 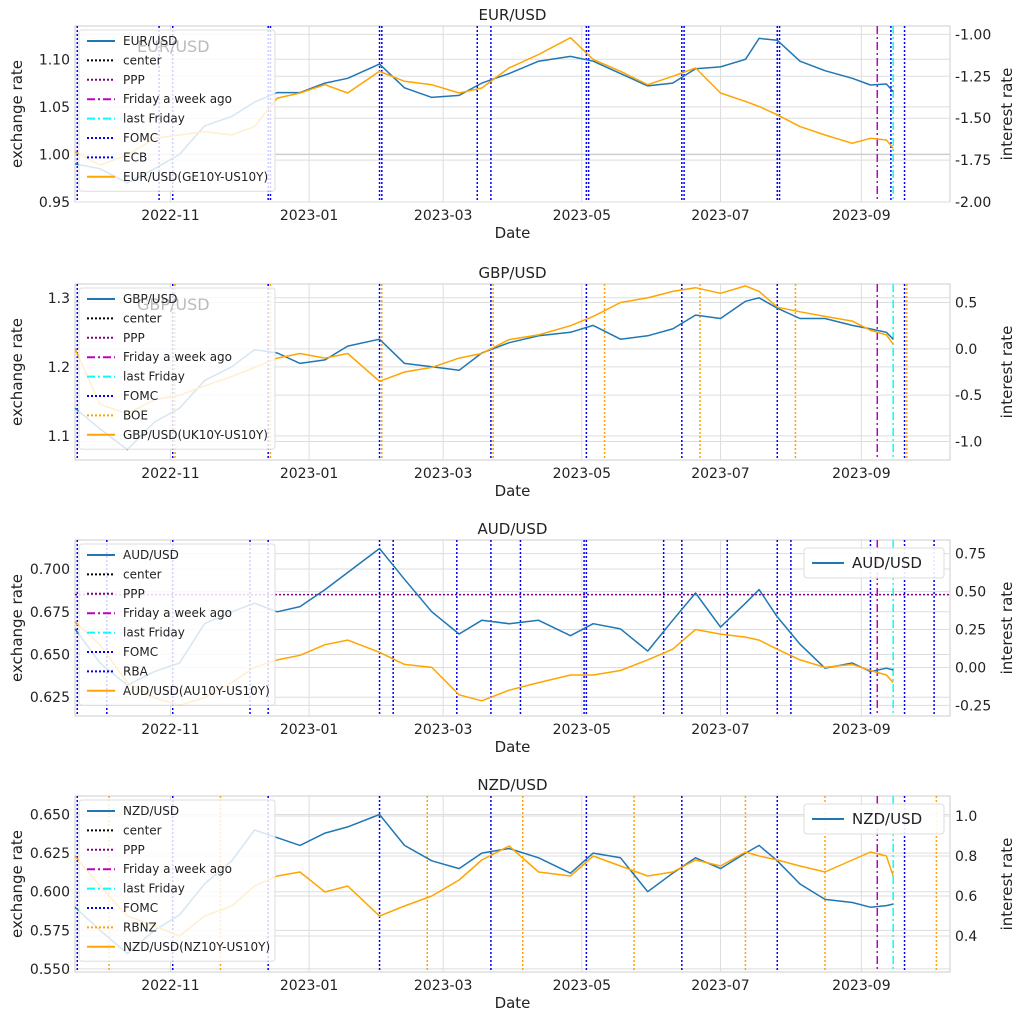 What do you see at coordinates (50, 893) in the screenshot?
I see `y-tick-label: 0.600` at bounding box center [50, 893].